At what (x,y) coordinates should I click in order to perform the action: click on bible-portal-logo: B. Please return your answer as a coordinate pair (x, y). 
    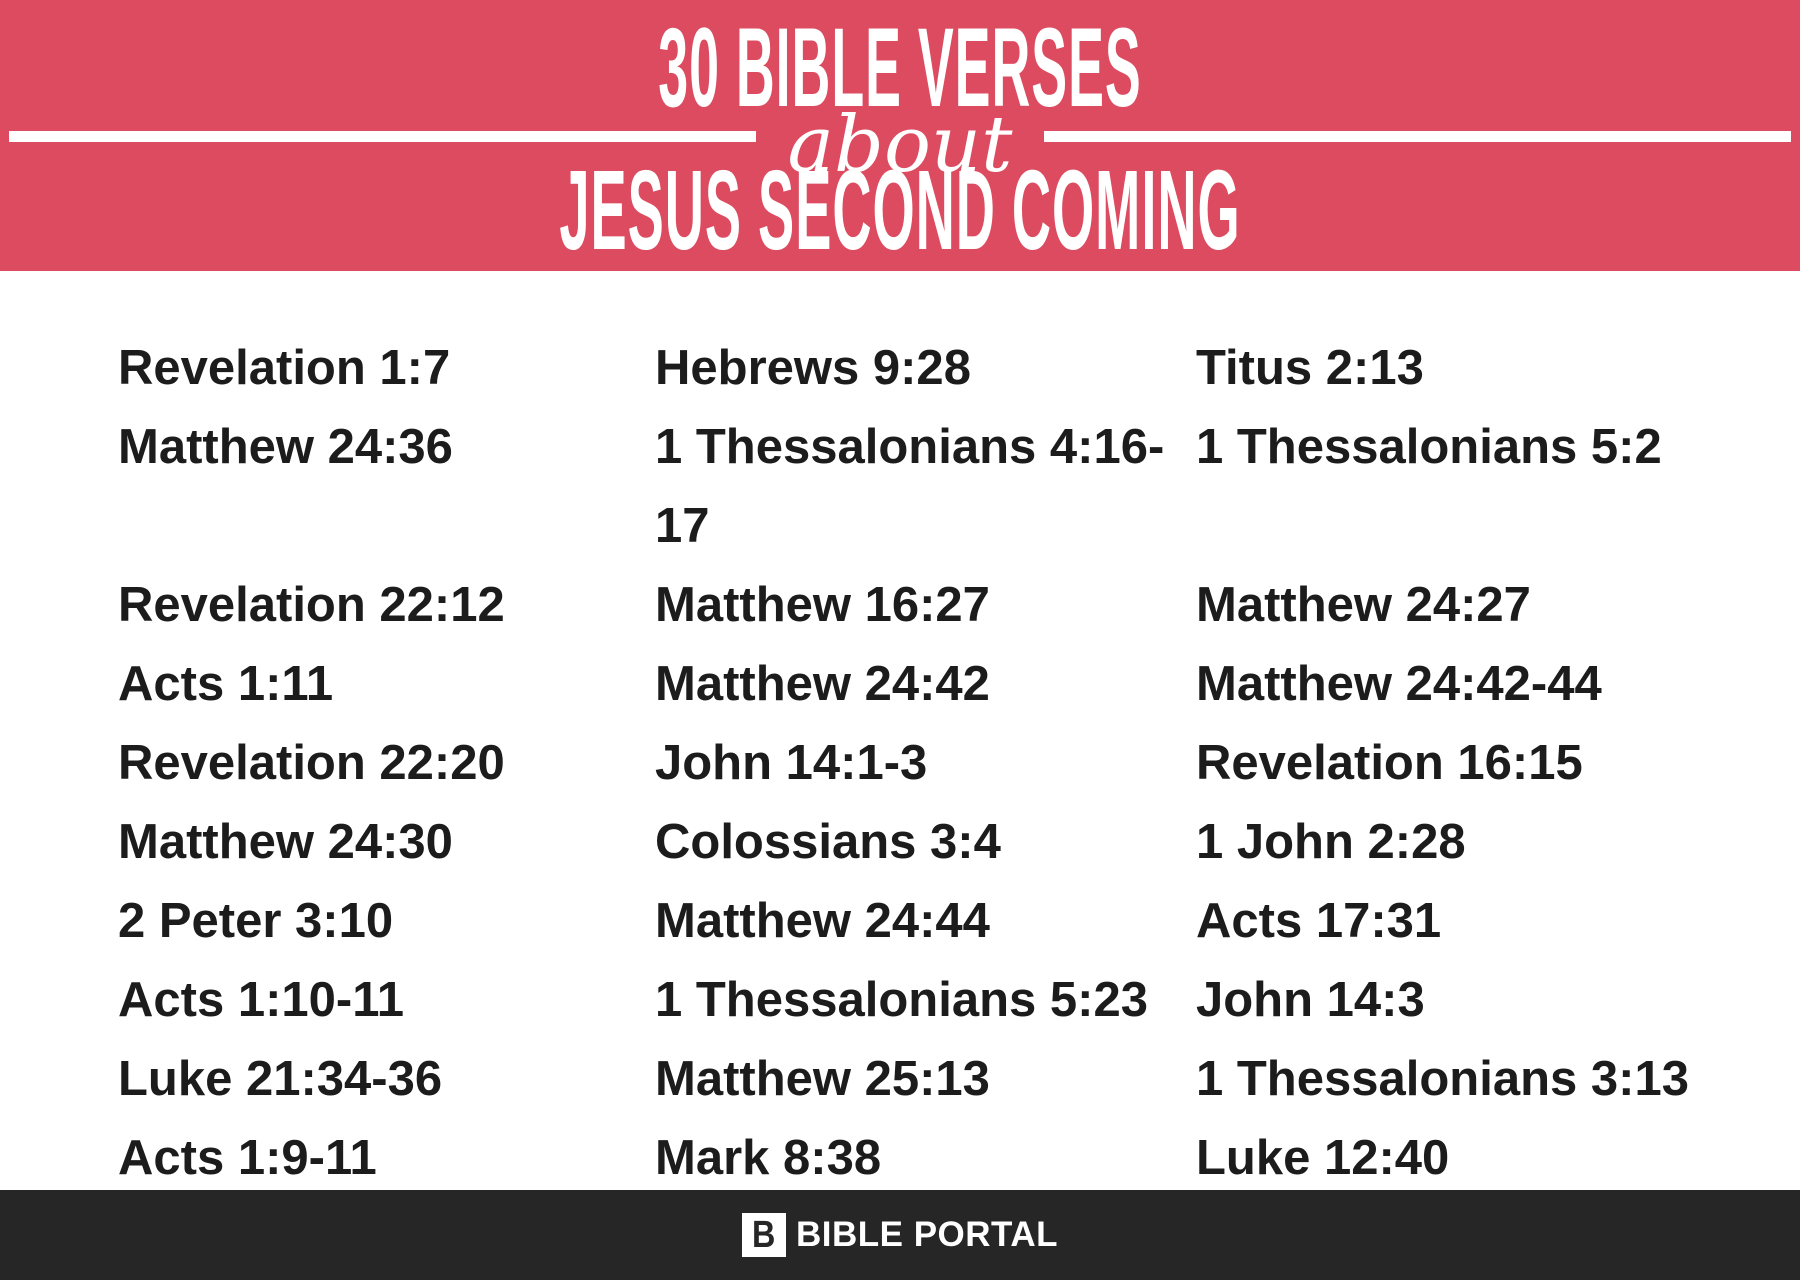
    Looking at the image, I should click on (763, 1235).